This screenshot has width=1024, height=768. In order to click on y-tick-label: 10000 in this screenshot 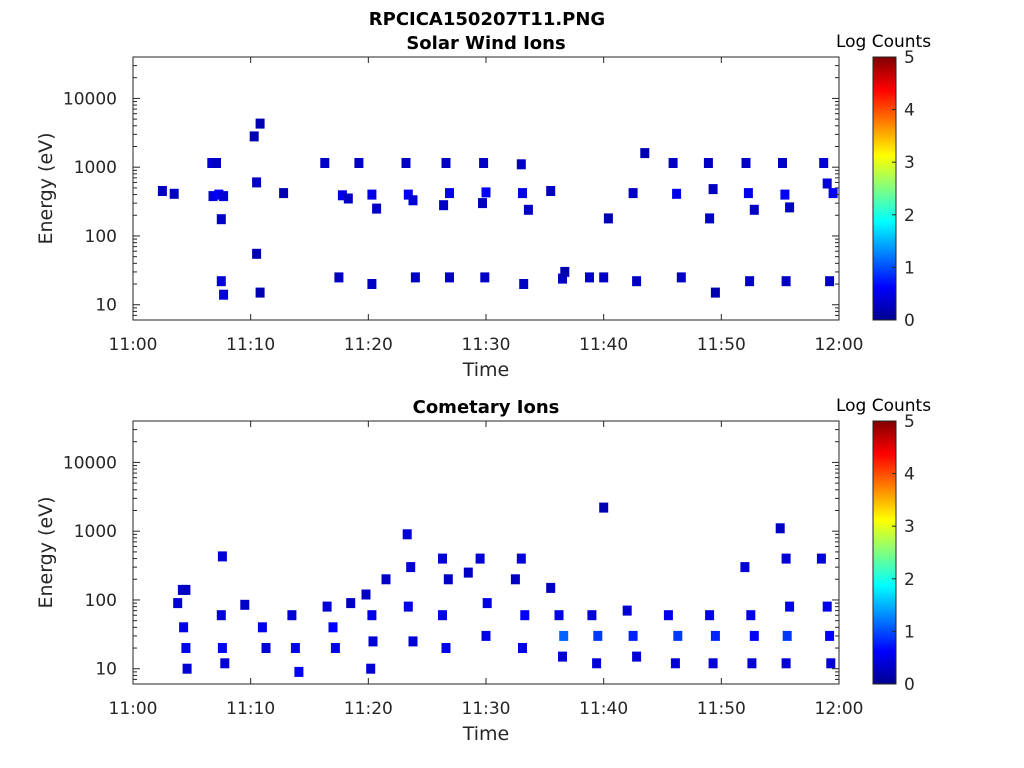, I will do `click(90, 463)`.